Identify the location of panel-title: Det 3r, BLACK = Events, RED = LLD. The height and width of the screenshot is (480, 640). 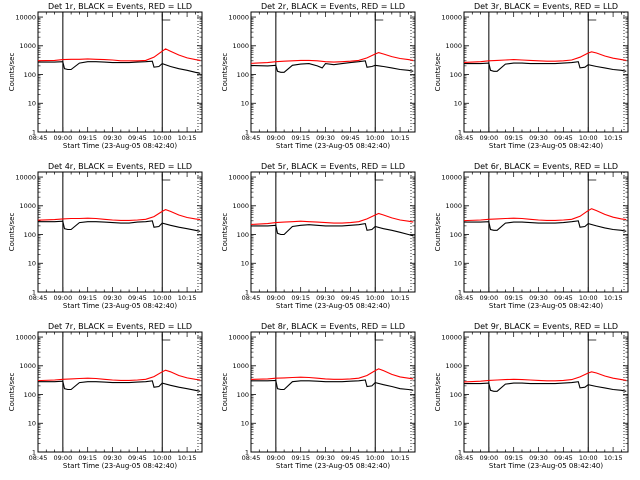
(546, 6).